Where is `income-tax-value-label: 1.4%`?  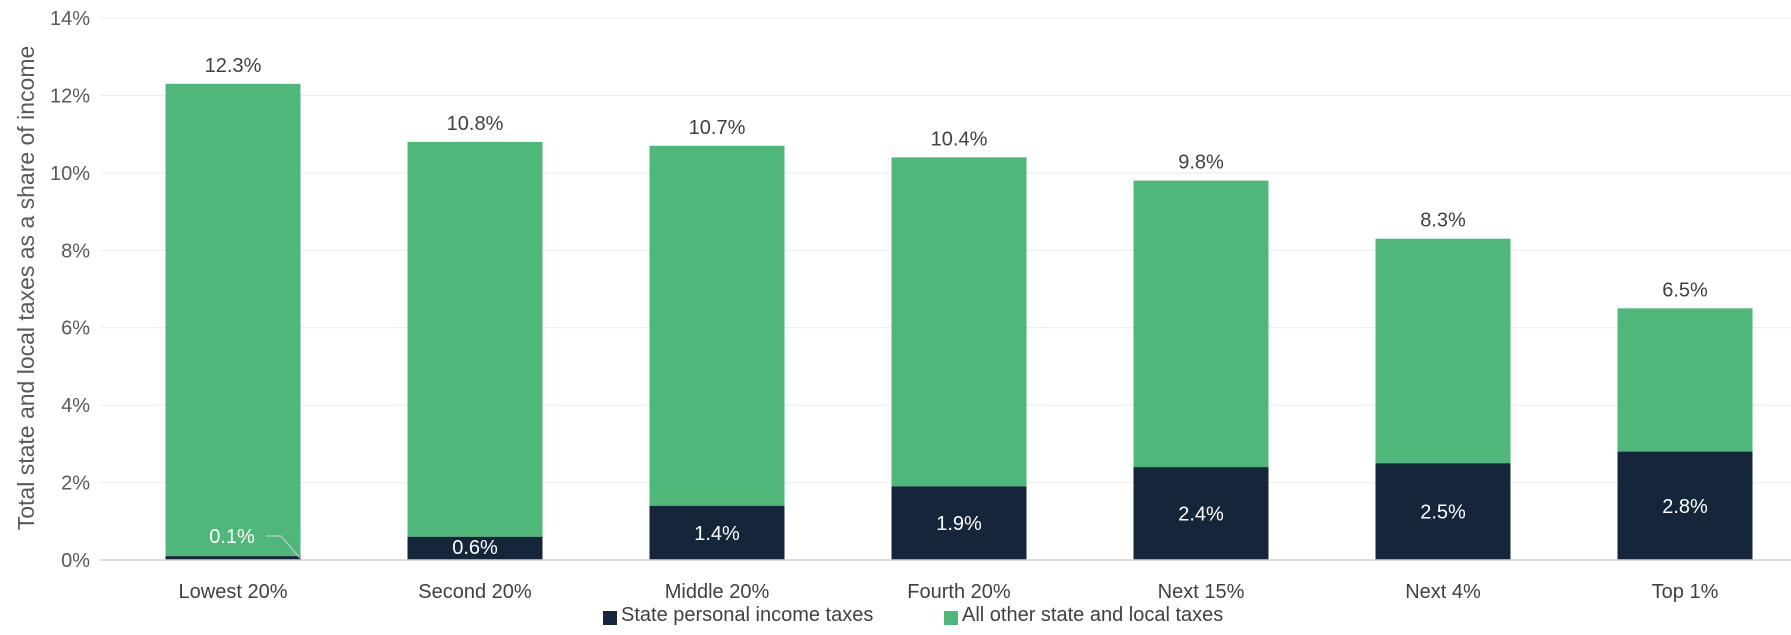 income-tax-value-label: 1.4% is located at coordinates (717, 534).